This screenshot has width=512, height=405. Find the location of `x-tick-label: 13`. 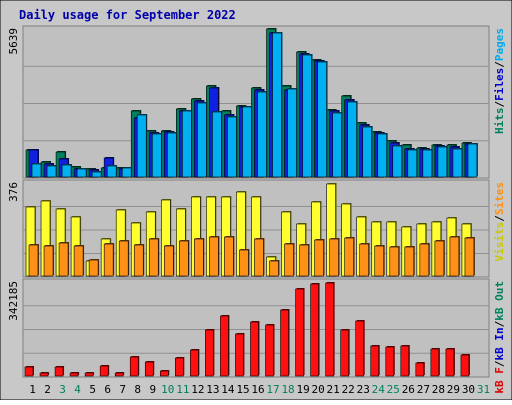

x-tick-label: 13 is located at coordinates (212, 389).